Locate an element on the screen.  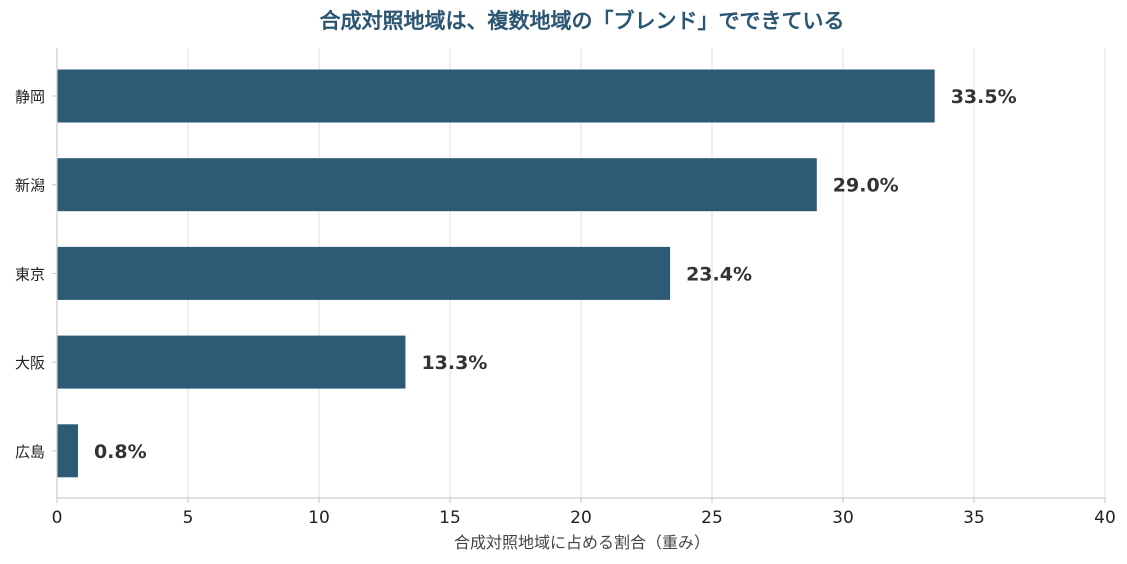
category-label: 東京 is located at coordinates (30, 274).